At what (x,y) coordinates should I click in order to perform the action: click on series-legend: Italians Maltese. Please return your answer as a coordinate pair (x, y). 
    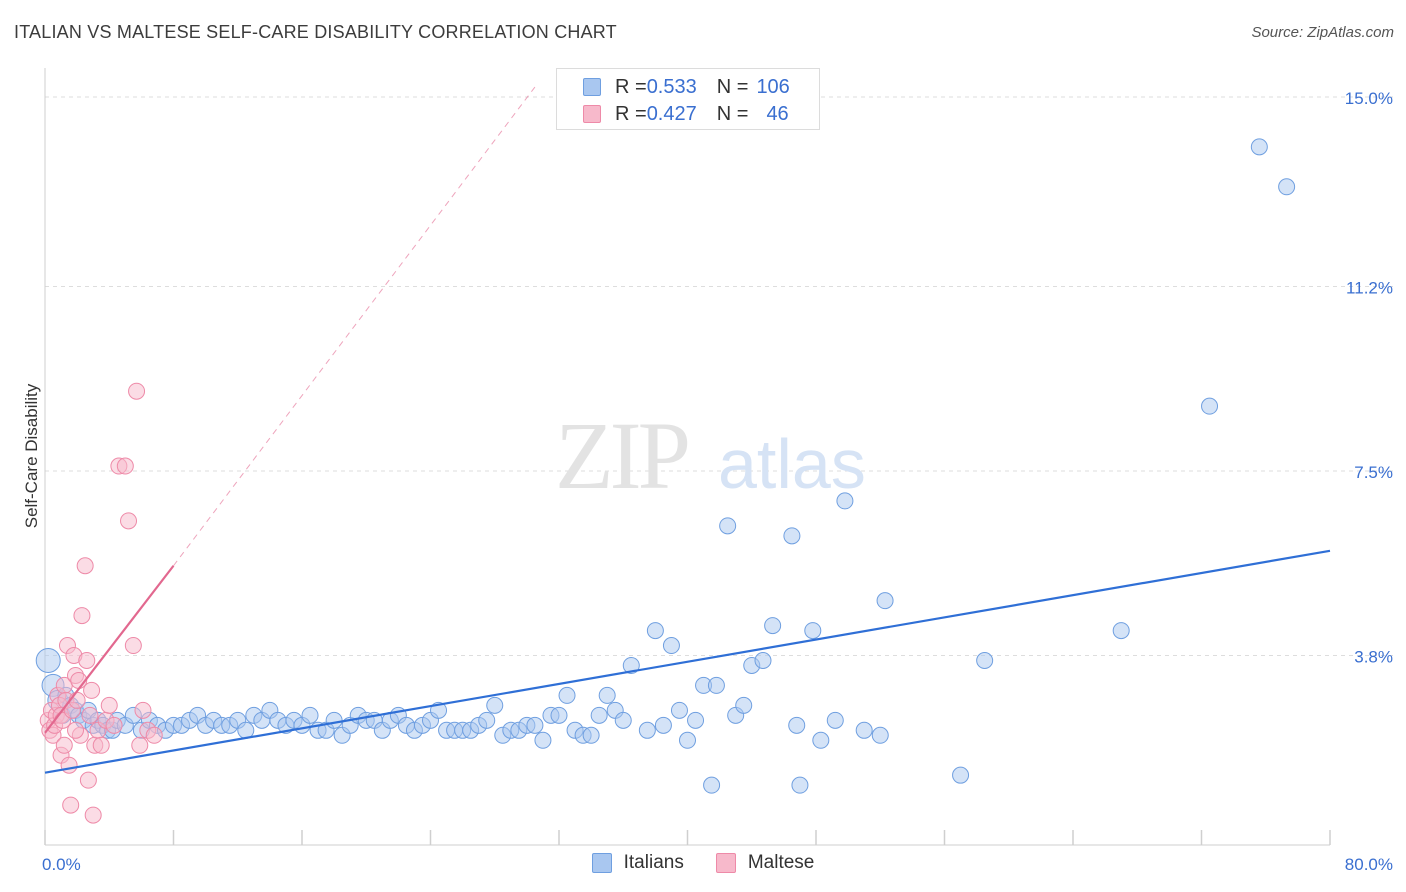
    Looking at the image, I should click on (703, 863).